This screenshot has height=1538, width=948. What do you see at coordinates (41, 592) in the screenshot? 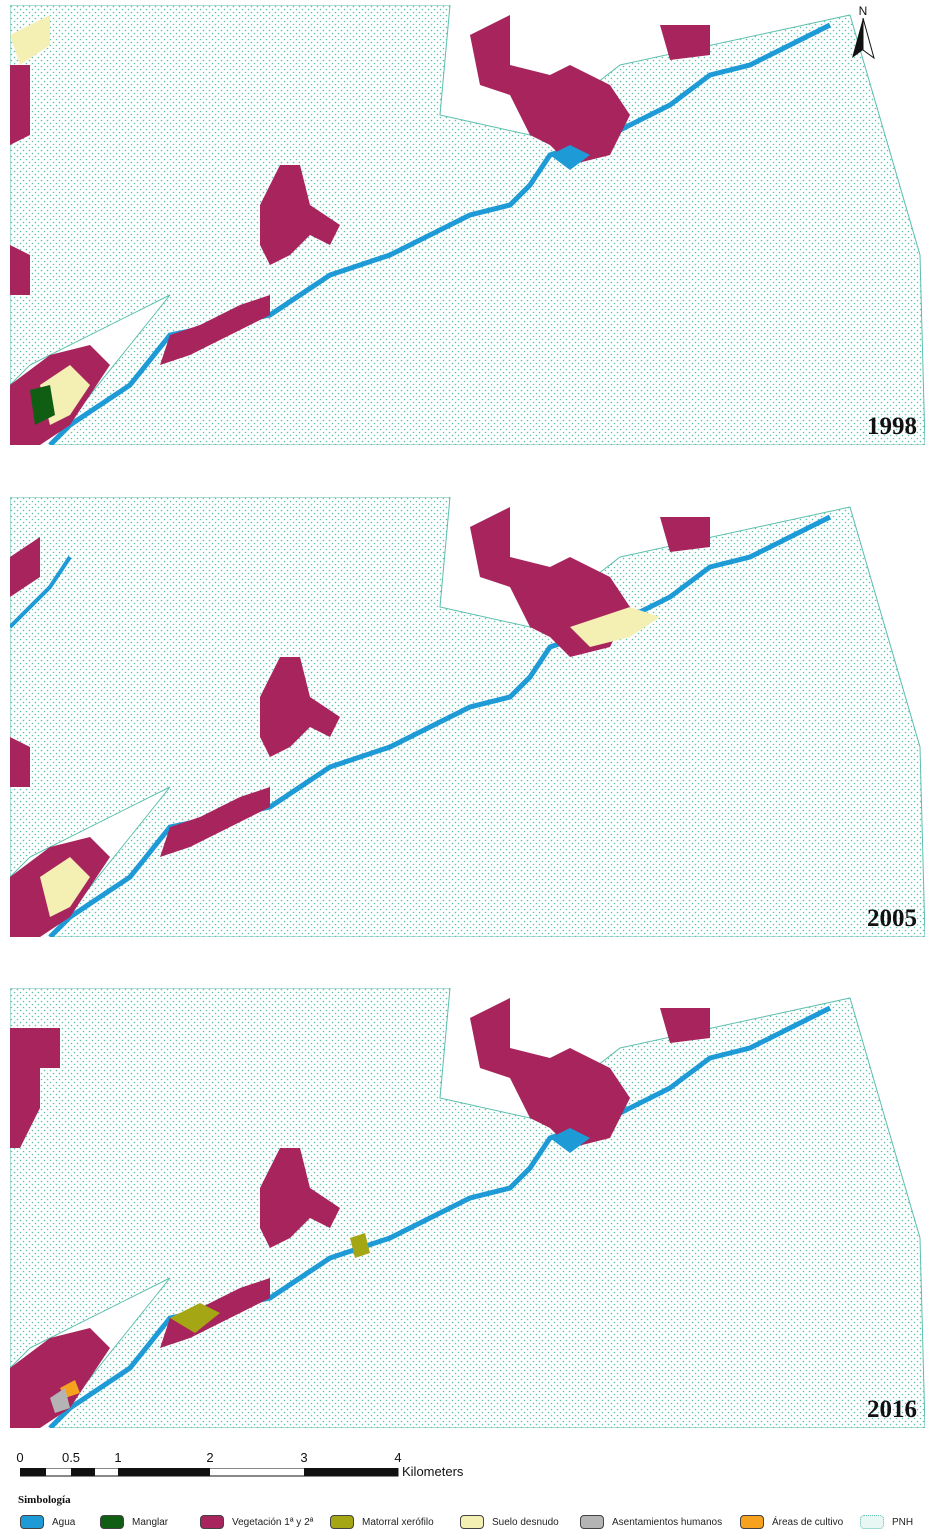
I see `water-channel` at bounding box center [41, 592].